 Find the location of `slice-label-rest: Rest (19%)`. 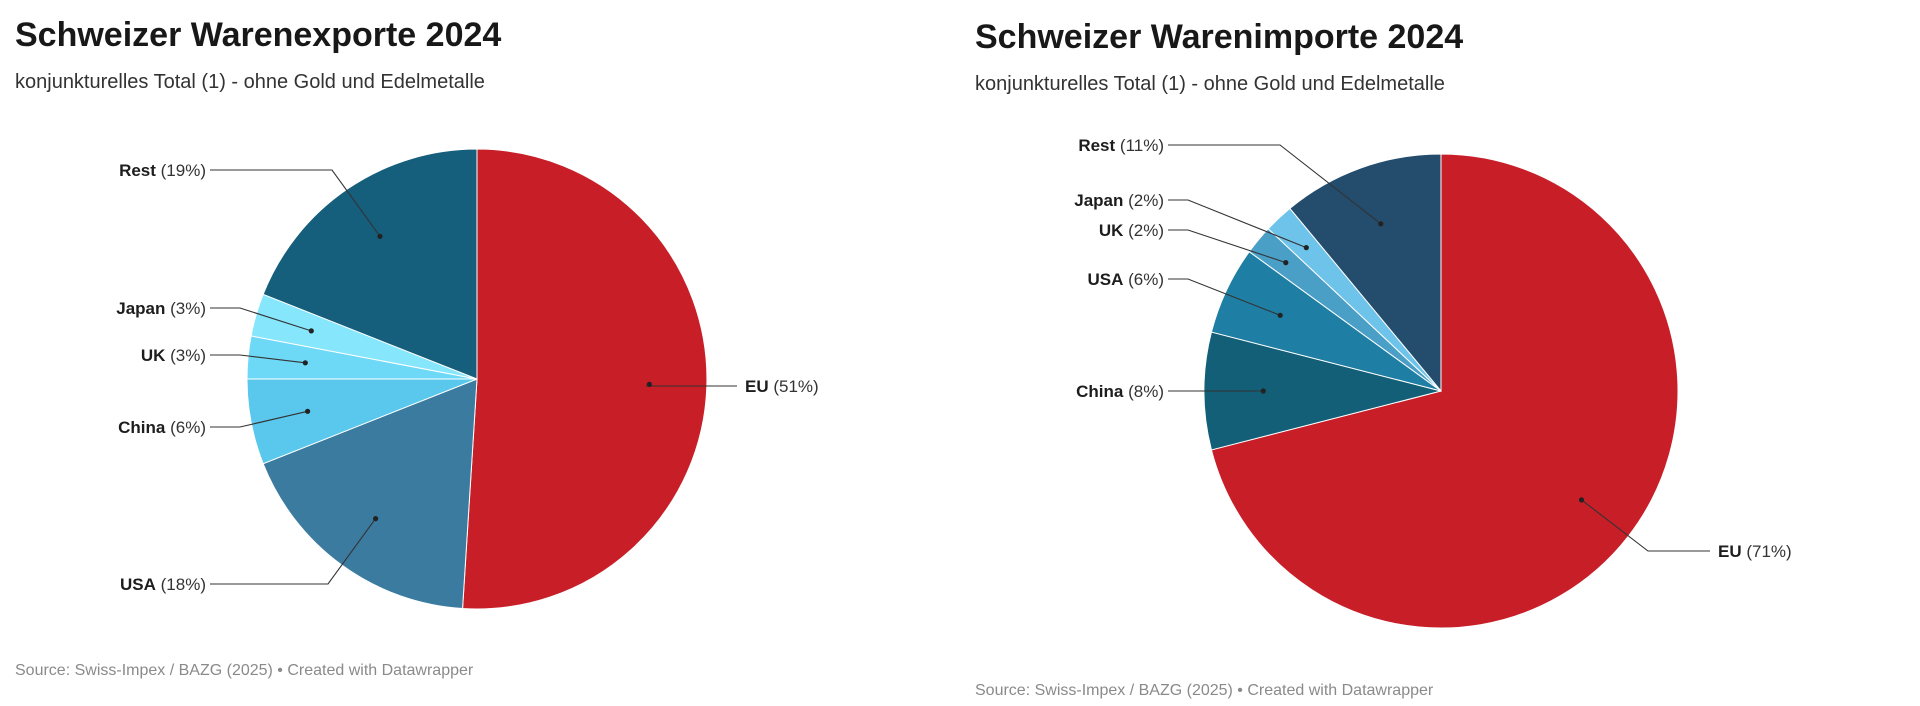

slice-label-rest: Rest (19%) is located at coordinates (162, 170).